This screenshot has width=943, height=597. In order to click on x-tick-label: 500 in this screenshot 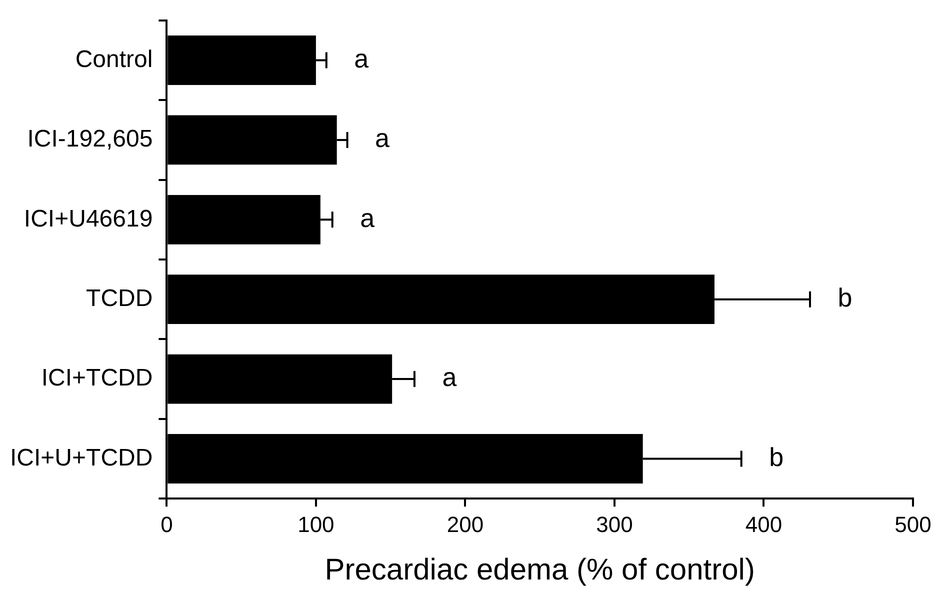, I will do `click(913, 524)`.